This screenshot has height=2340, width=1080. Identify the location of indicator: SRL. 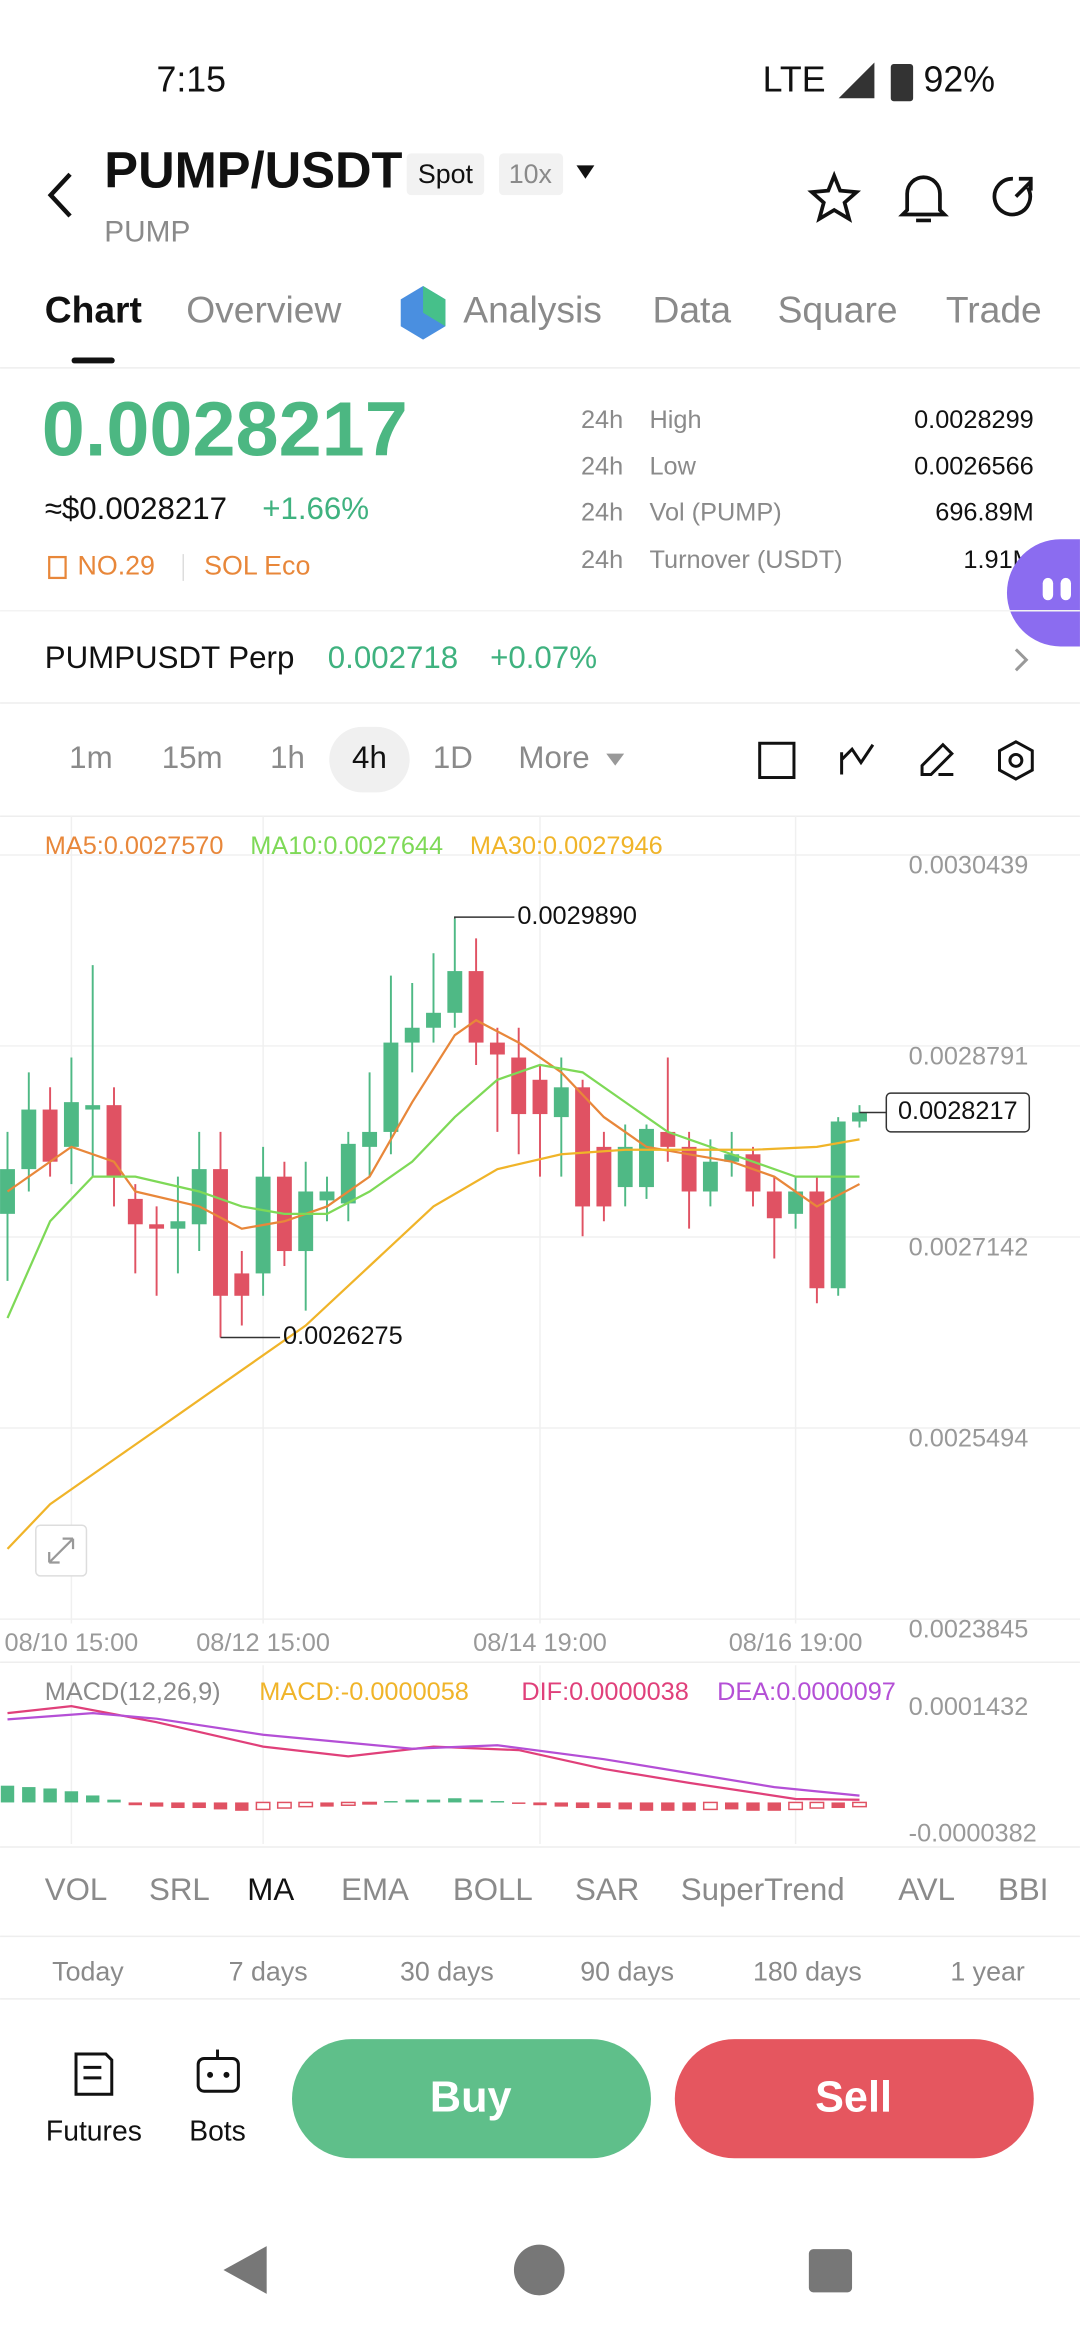
(179, 1889).